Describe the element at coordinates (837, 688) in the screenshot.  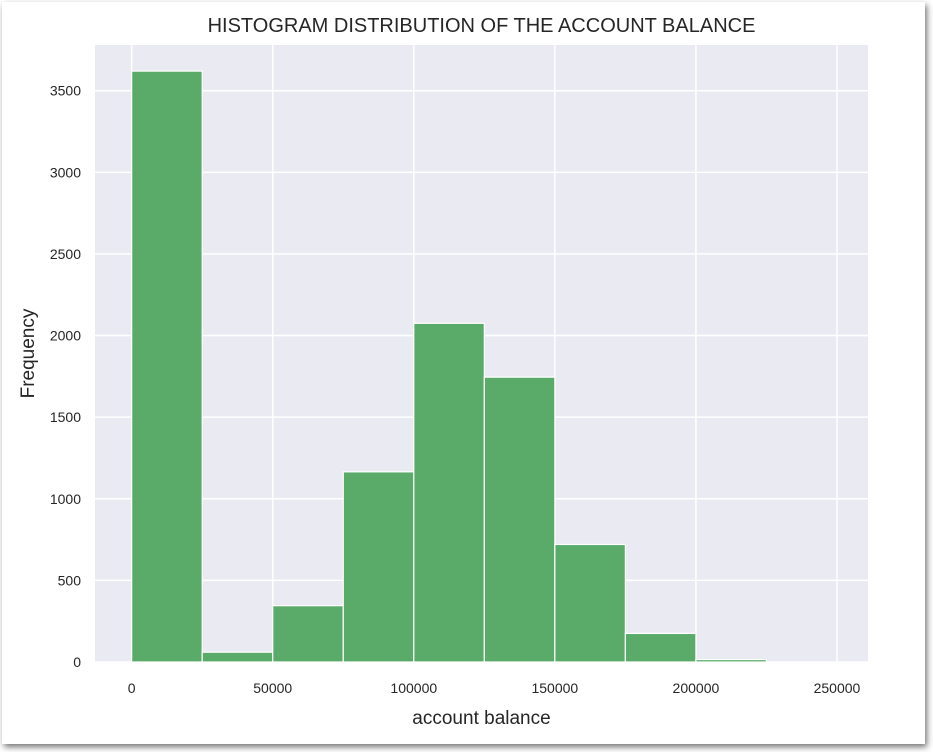
I see `x-tick-label: 250000` at that location.